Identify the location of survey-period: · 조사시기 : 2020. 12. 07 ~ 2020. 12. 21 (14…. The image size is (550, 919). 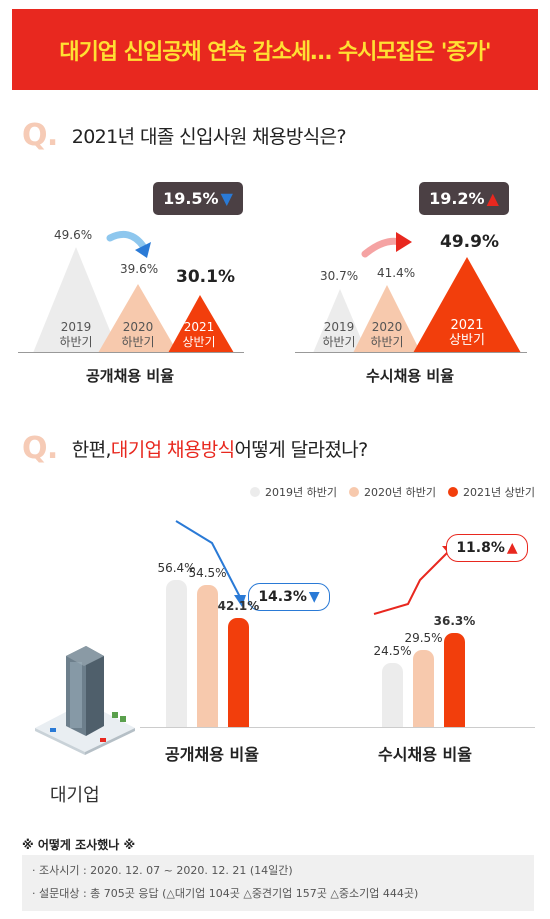
(162, 870).